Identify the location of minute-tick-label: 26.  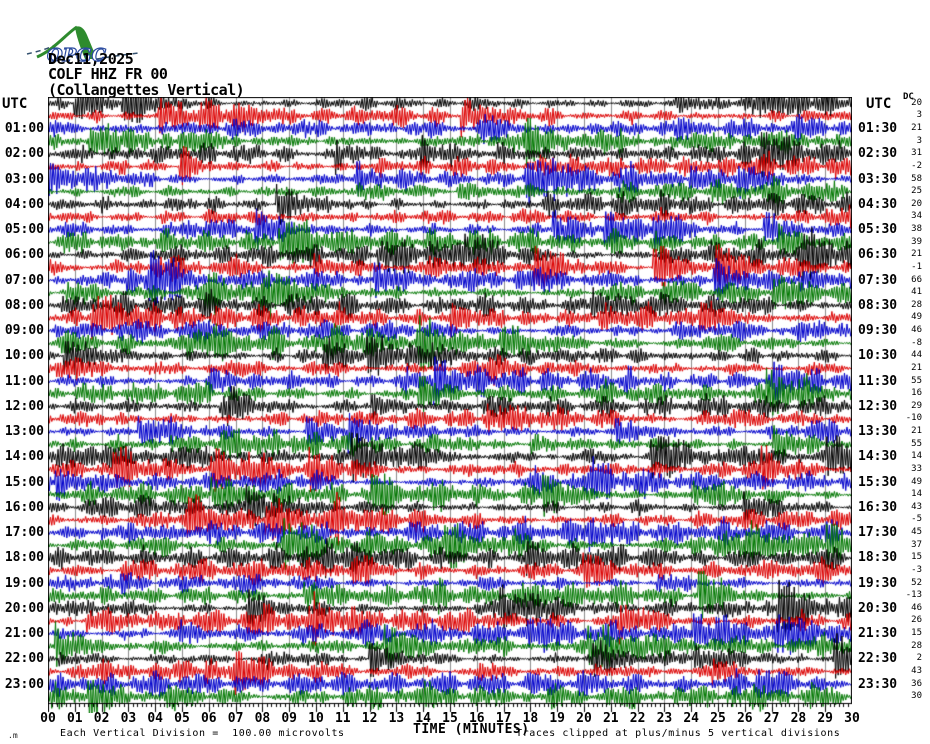
(744, 718).